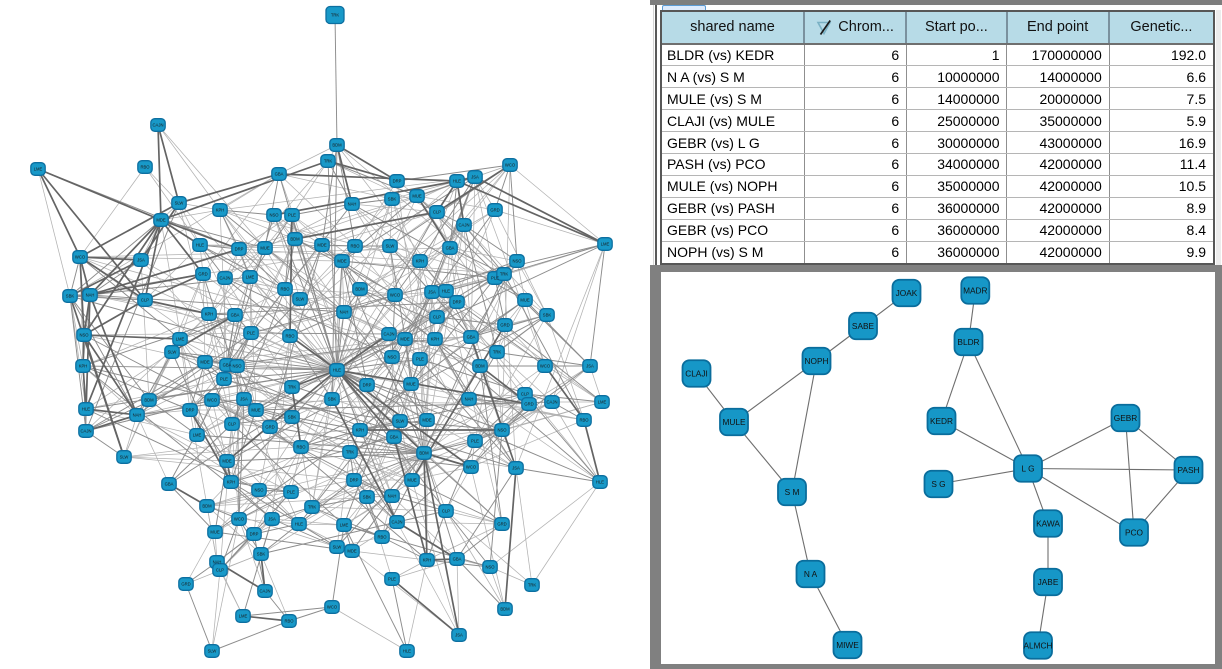  I want to click on svg-text: MADR, so click(975, 291).